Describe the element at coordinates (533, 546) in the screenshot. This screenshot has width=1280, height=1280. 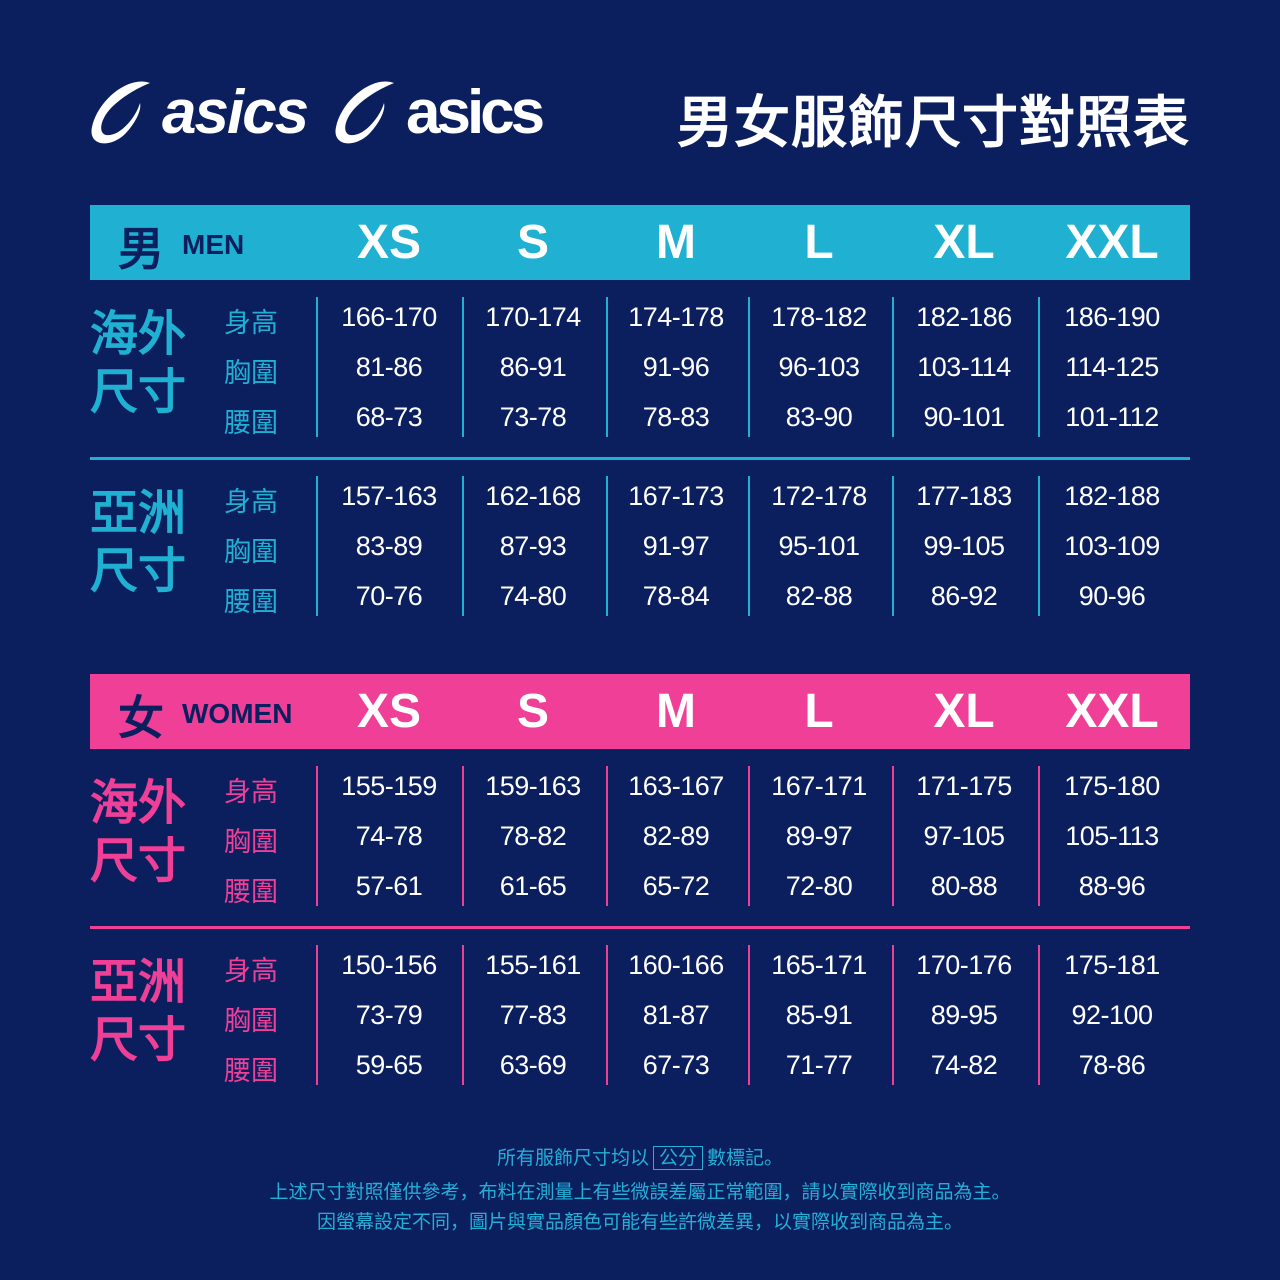
I see `table-cell: 87-93` at that location.